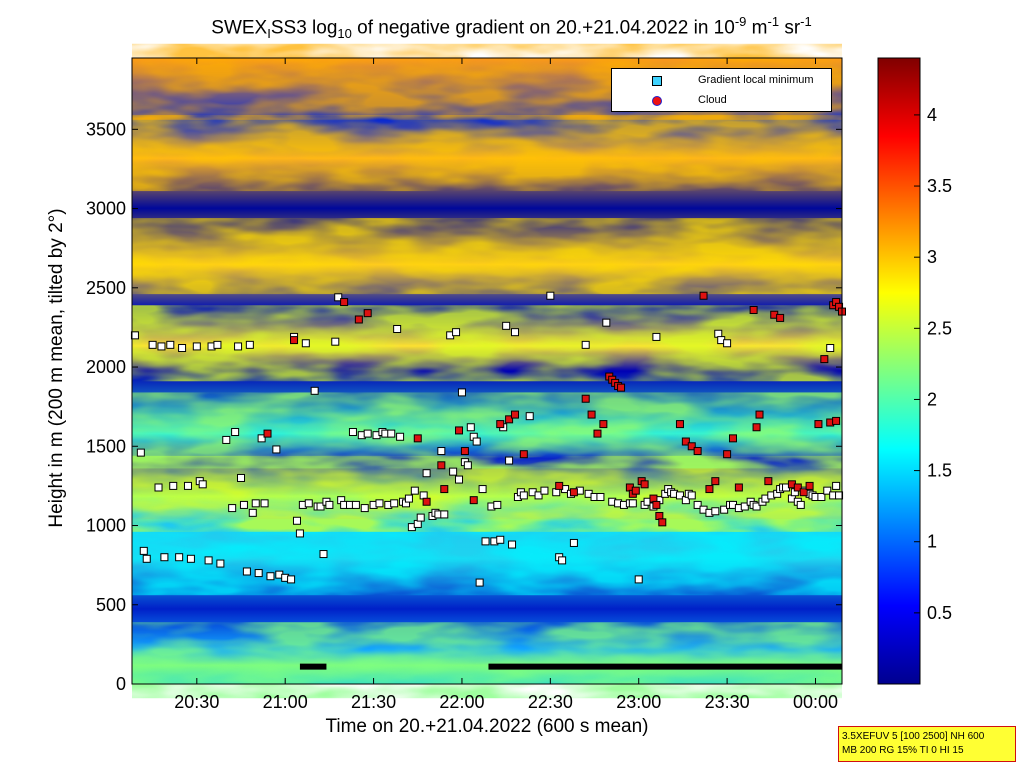 Image resolution: width=1023 pixels, height=767 pixels. Describe the element at coordinates (932, 257) in the screenshot. I see `colorbar-tick-label: 3` at that location.